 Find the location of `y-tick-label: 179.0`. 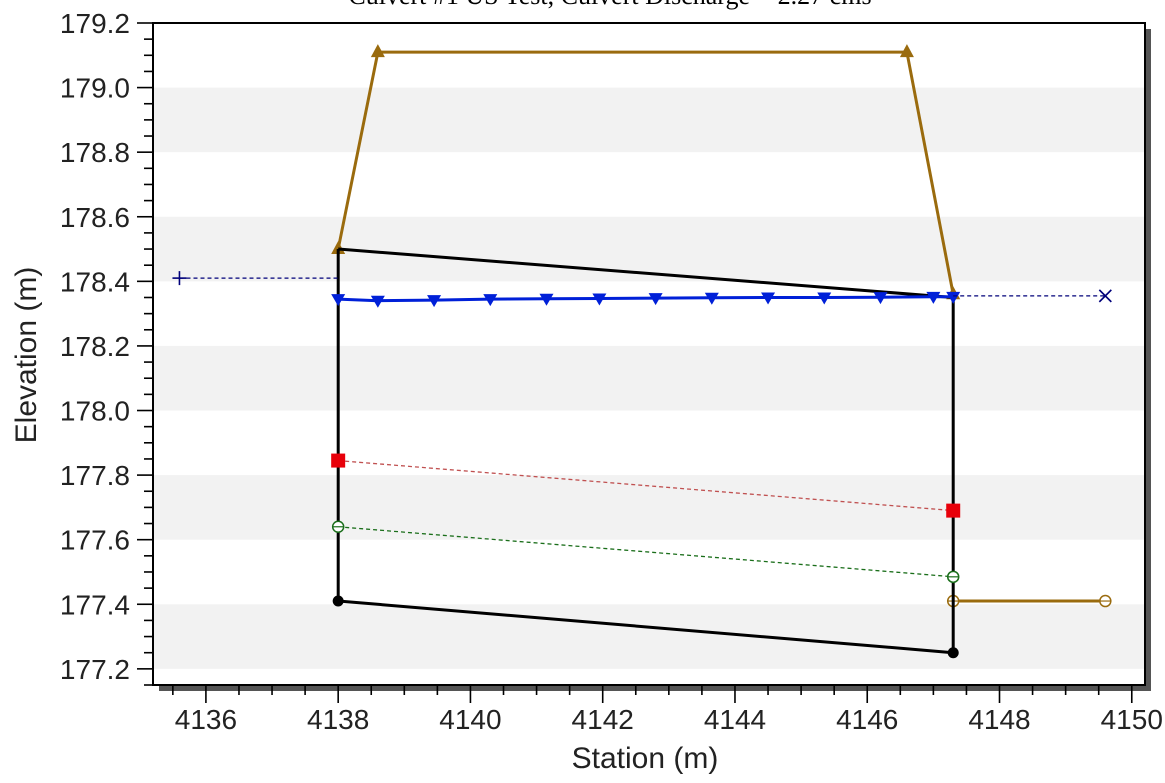

y-tick-label: 179.0 is located at coordinates (95, 88).